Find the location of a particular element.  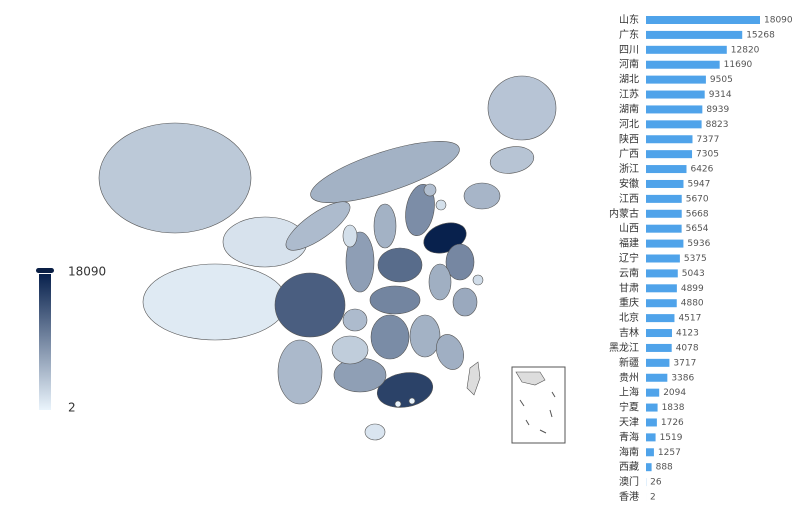

visual-map-max: 18090 is located at coordinates (87, 272).